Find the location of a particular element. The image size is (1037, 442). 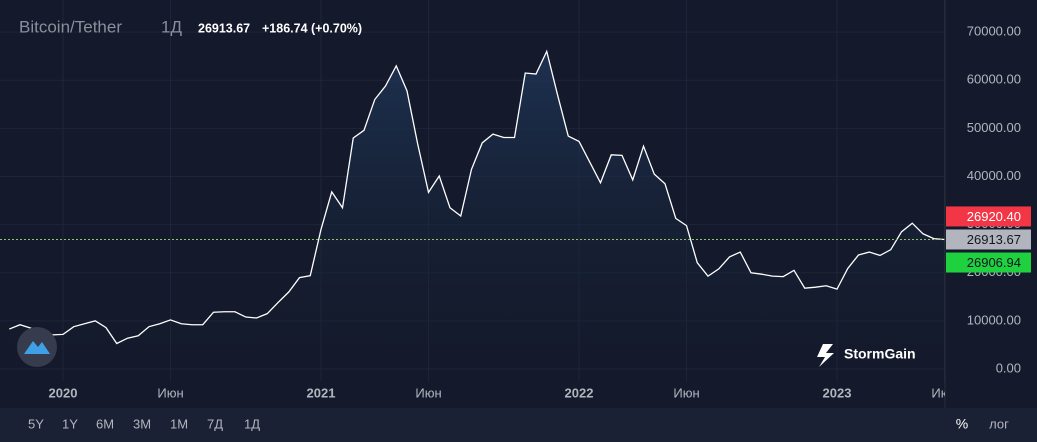

price-change: +186.74 (+0.70%) is located at coordinates (312, 28).